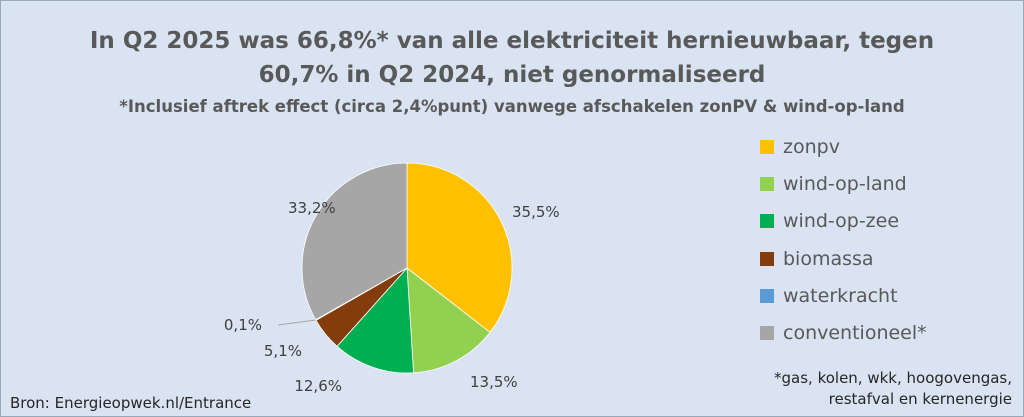 This screenshot has width=1024, height=417. Describe the element at coordinates (536, 212) in the screenshot. I see `data-label-zonpv: 35,5%` at that location.